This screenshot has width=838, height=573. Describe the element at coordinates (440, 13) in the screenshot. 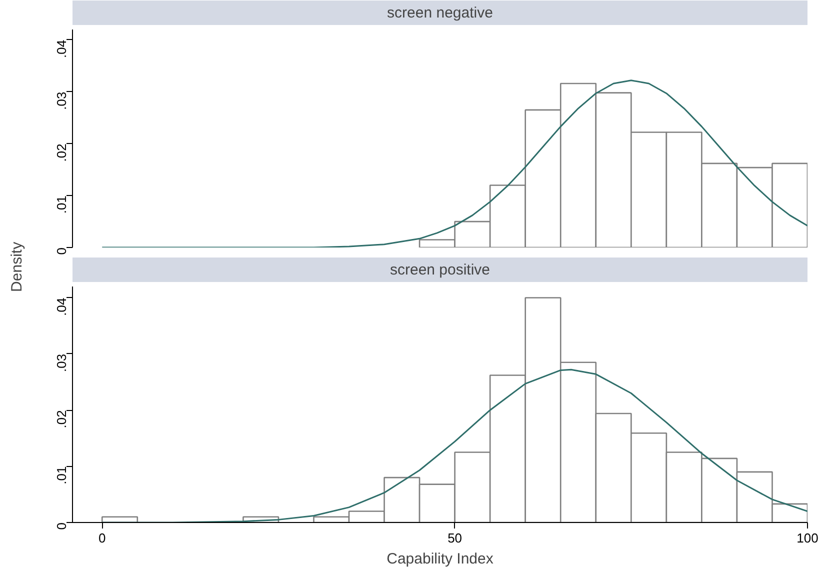

I see `chart-title: screen negative` at that location.